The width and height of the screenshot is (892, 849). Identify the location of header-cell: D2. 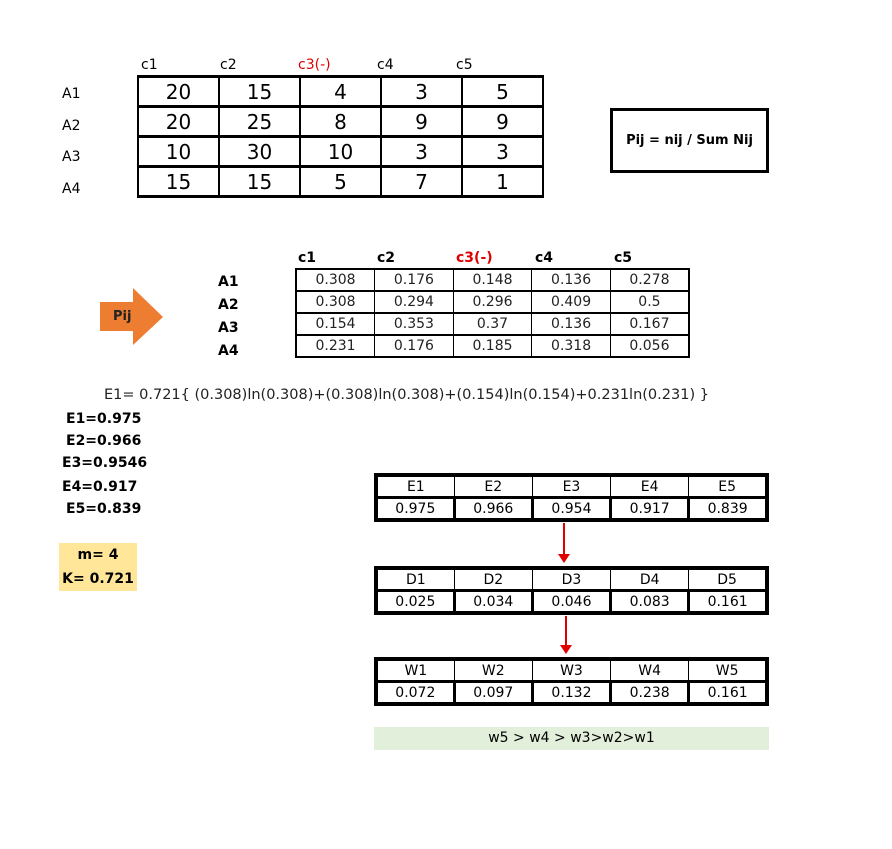
(493, 579).